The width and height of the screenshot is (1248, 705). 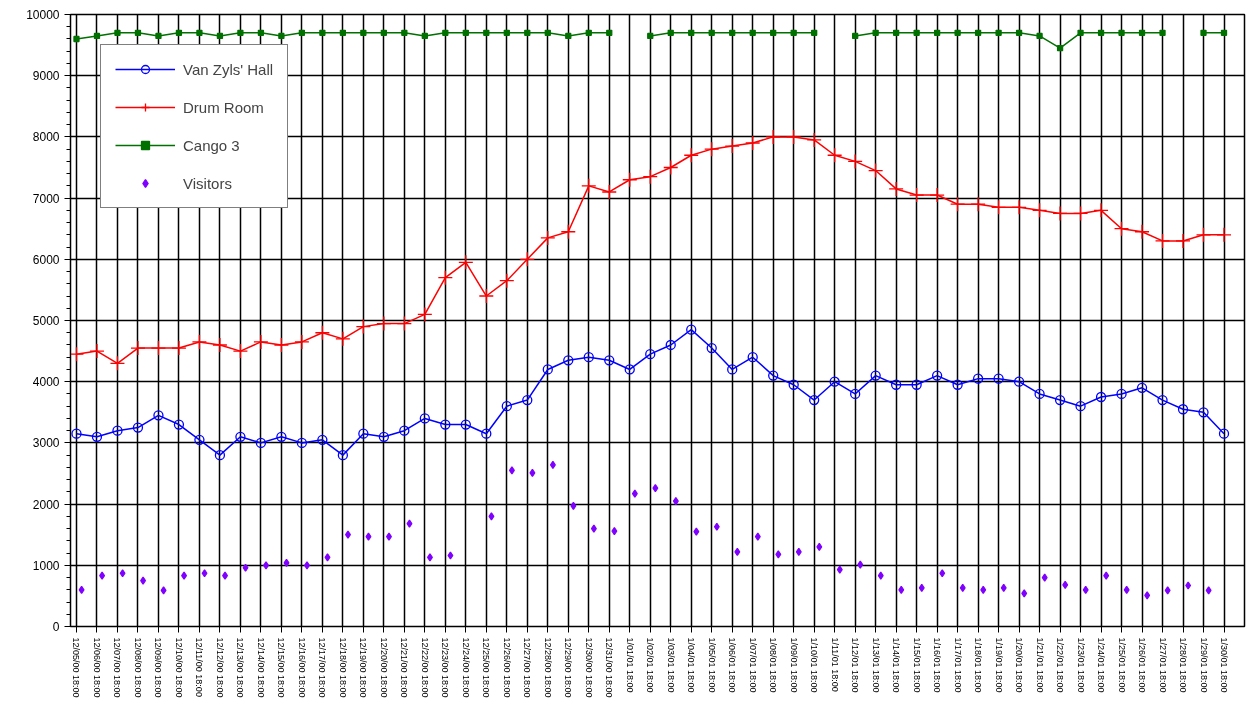 What do you see at coordinates (1183, 665) in the screenshot?
I see `x-tick-label: 1/28/01 18:00` at bounding box center [1183, 665].